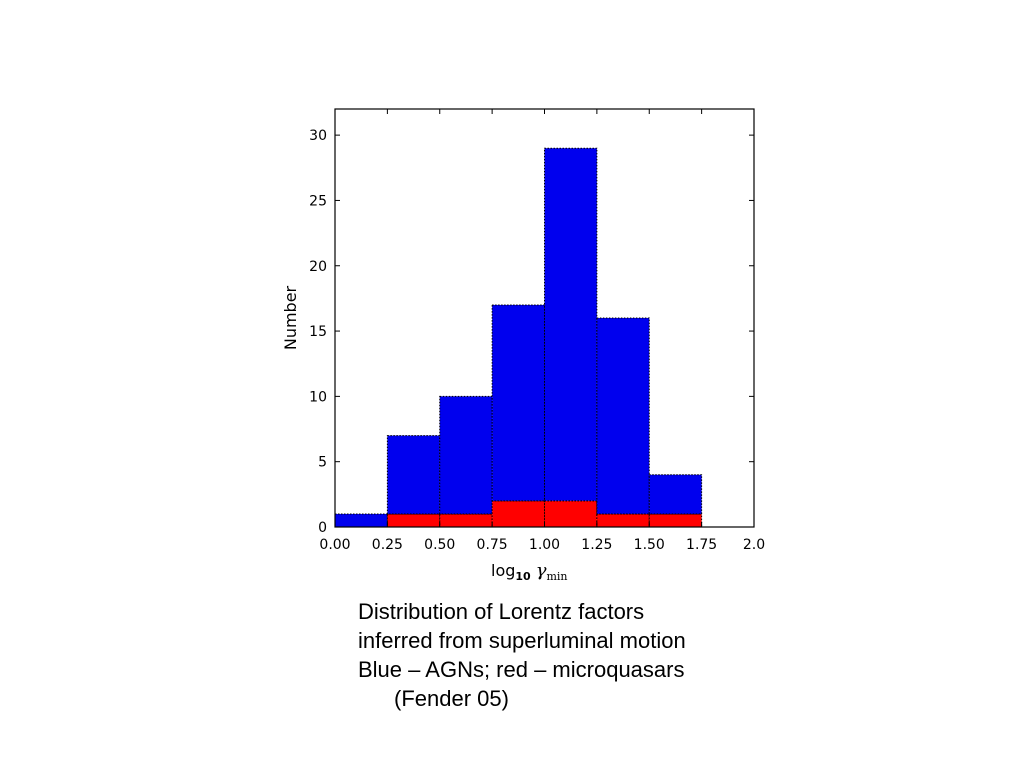 This screenshot has width=1024, height=768. I want to click on x-axis-title: log10 γmin, so click(529, 571).